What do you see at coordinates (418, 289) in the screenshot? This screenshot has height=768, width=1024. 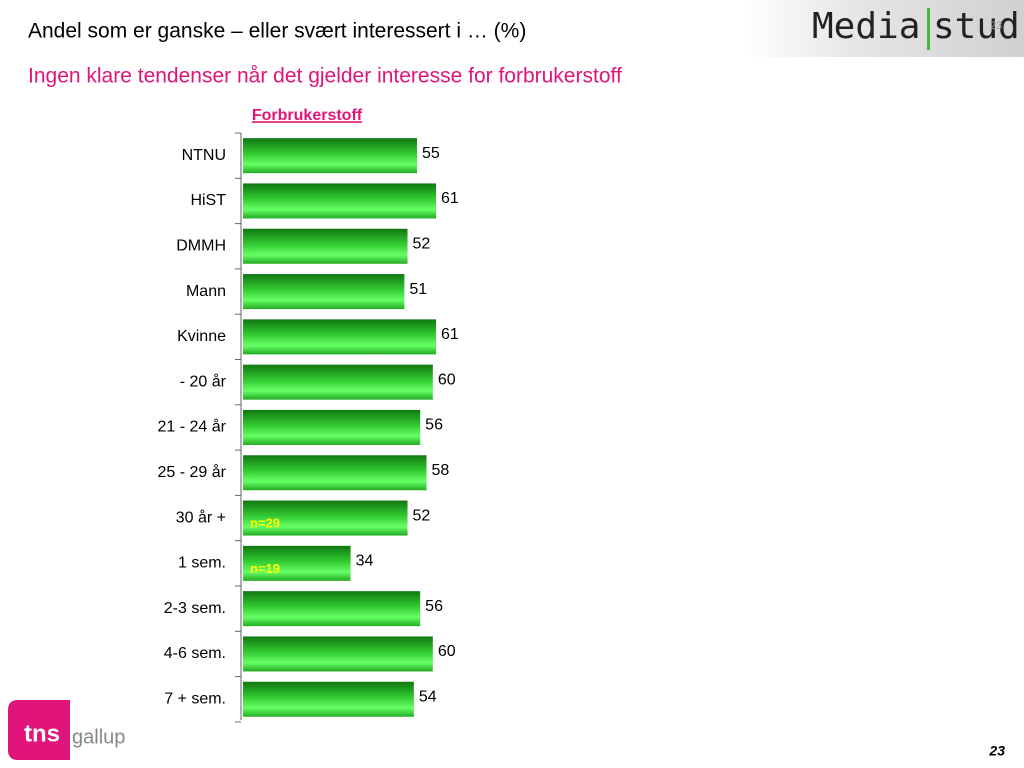 I see `value-label: 51` at bounding box center [418, 289].